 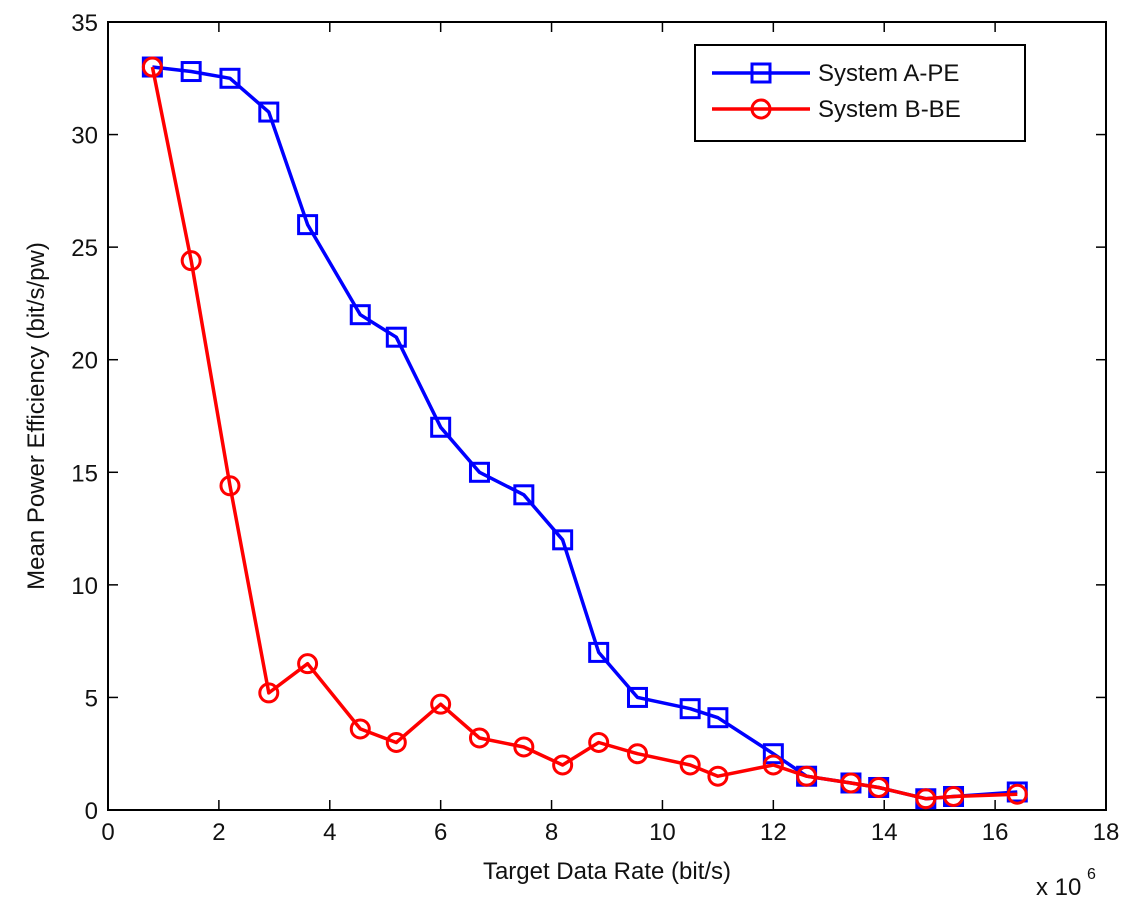 What do you see at coordinates (84, 136) in the screenshot?
I see `y-tick-label: 30` at bounding box center [84, 136].